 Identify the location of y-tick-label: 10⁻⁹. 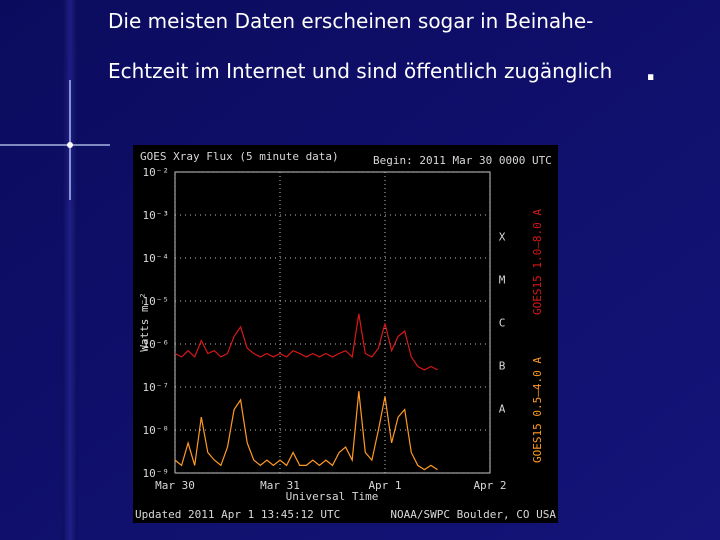
(156, 473).